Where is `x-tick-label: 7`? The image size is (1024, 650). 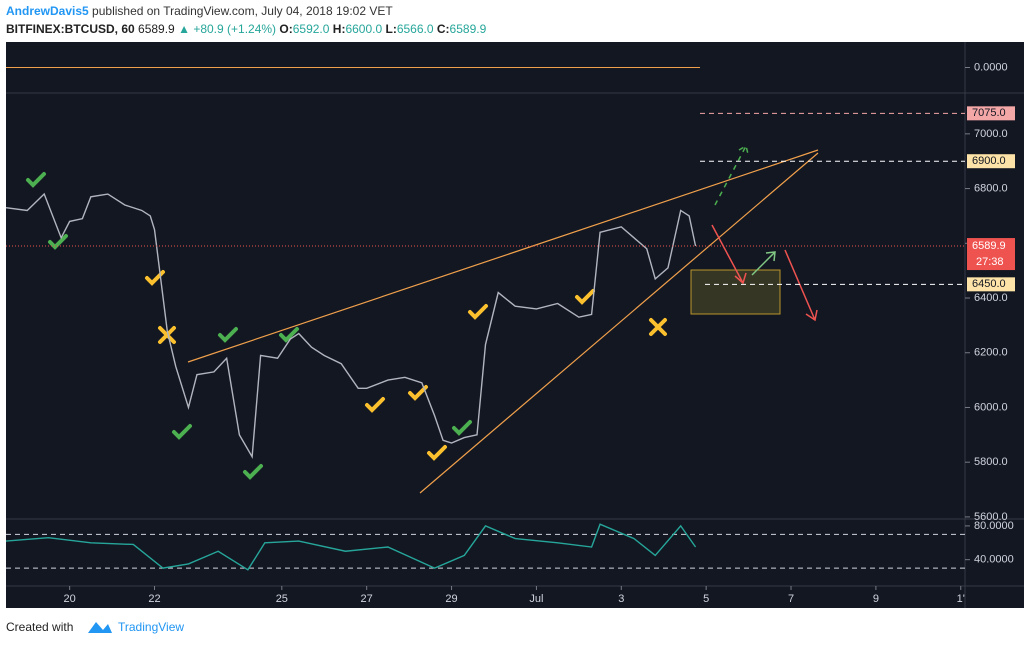 x-tick-label: 7 is located at coordinates (791, 599).